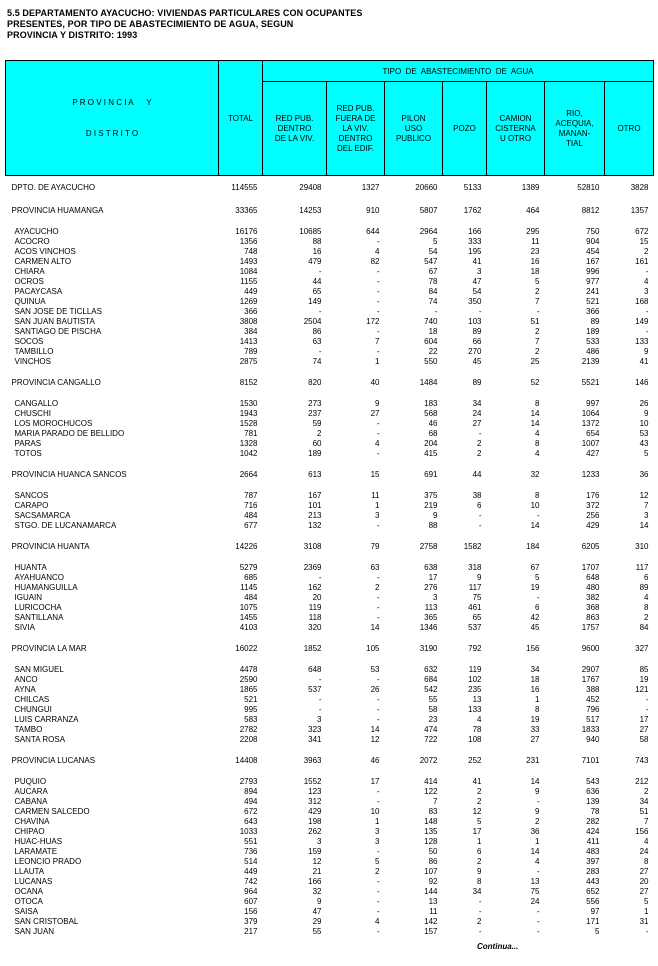  What do you see at coordinates (49, 648) in the screenshot?
I see `row-label: PROVINCIA LA MAR` at bounding box center [49, 648].